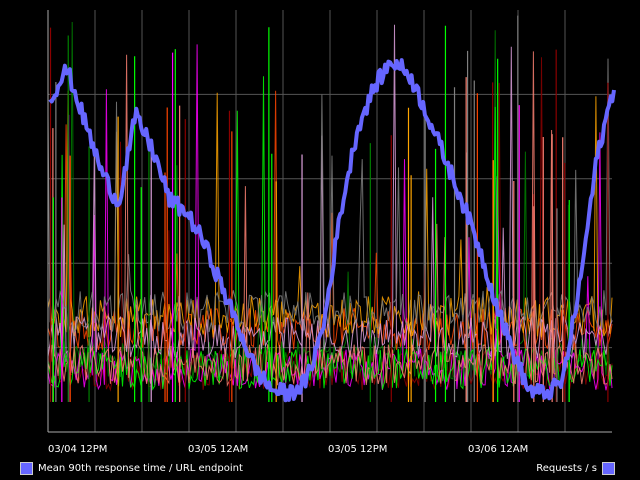  Describe the element at coordinates (498, 449) in the screenshot. I see `x-tick-label: 03/06 12AM` at that location.